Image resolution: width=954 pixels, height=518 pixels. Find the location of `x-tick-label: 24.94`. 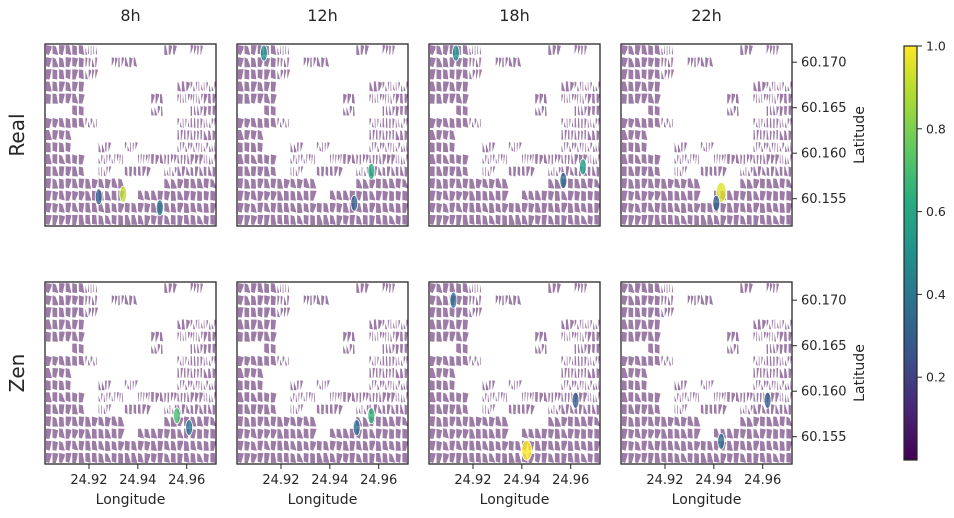

x-tick-label: 24.94 is located at coordinates (137, 480).